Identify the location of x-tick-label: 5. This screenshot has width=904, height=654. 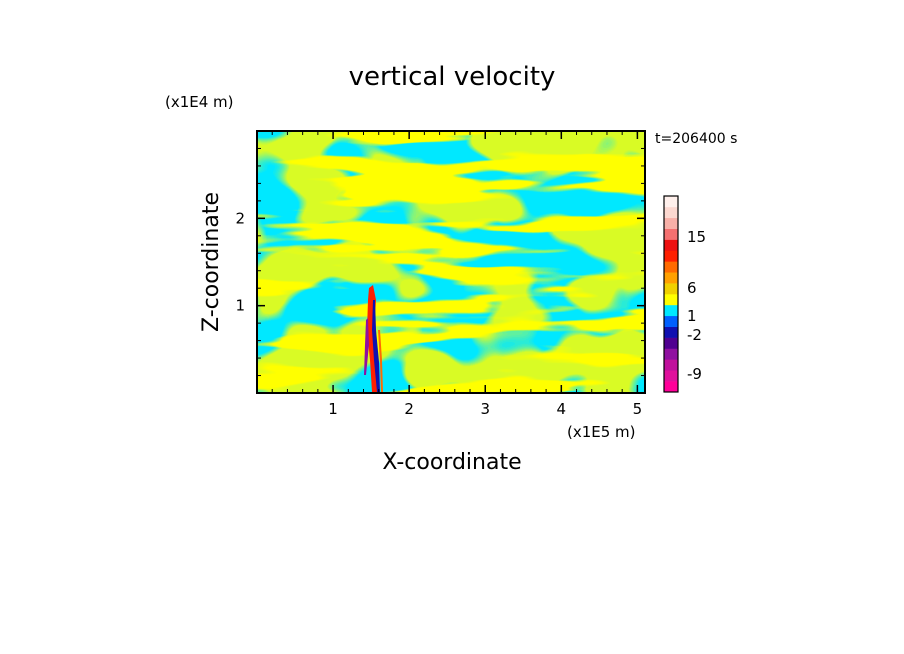
(638, 409).